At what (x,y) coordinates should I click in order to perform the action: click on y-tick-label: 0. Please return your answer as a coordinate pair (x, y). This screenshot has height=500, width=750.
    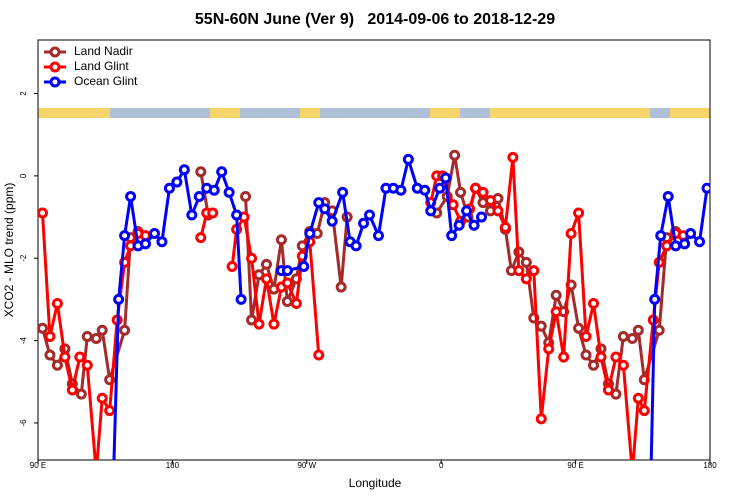
    Looking at the image, I should click on (23, 175).